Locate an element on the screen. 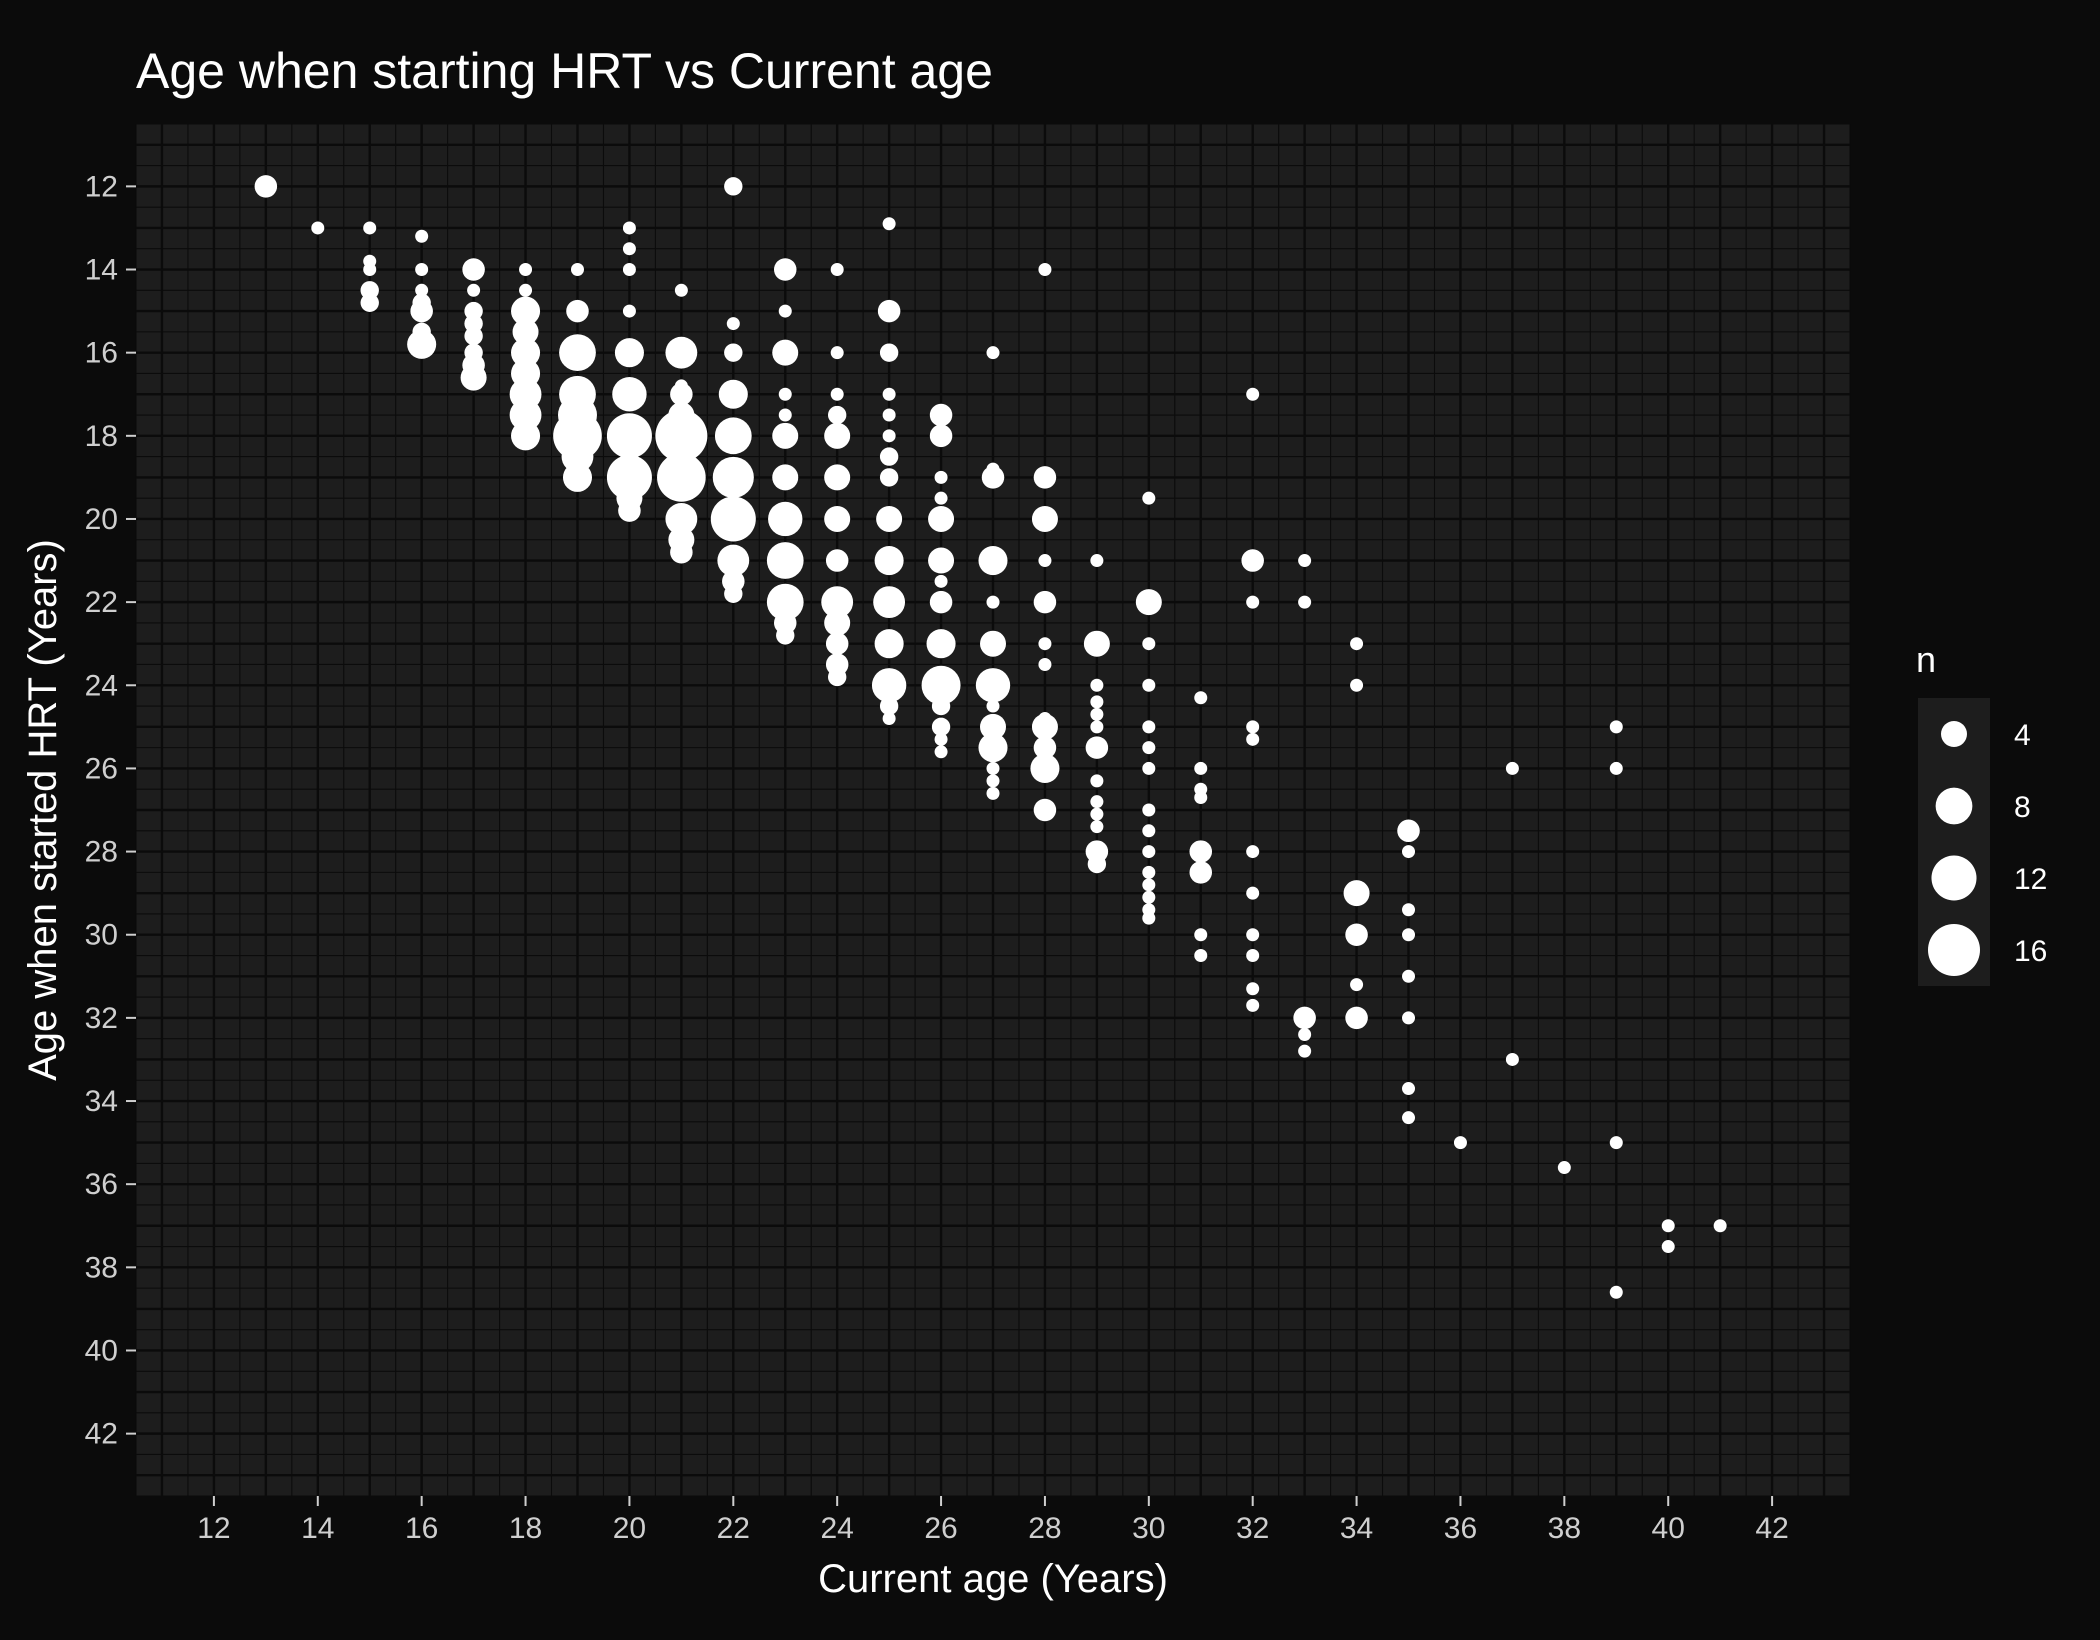 The width and height of the screenshot is (2100, 1640). legend-key is located at coordinates (1954, 878).